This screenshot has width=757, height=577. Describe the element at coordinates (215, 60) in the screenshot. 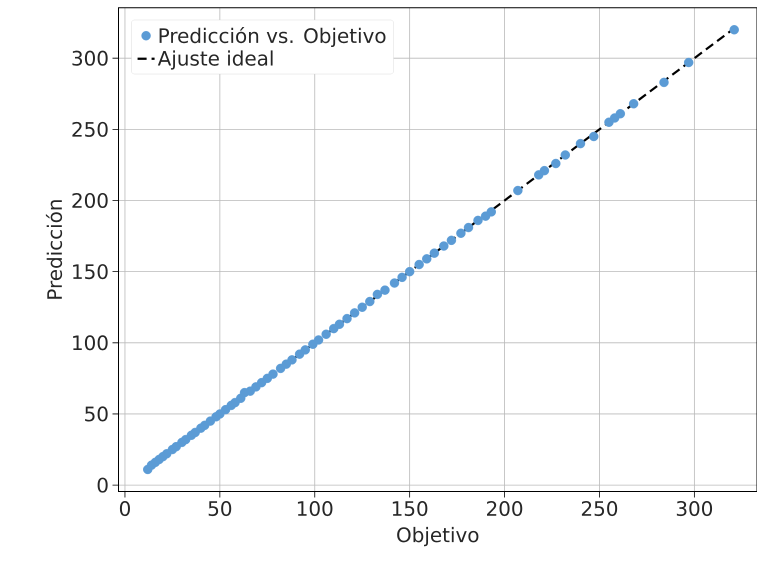

I see `legend-label: Ajuste ideal` at that location.